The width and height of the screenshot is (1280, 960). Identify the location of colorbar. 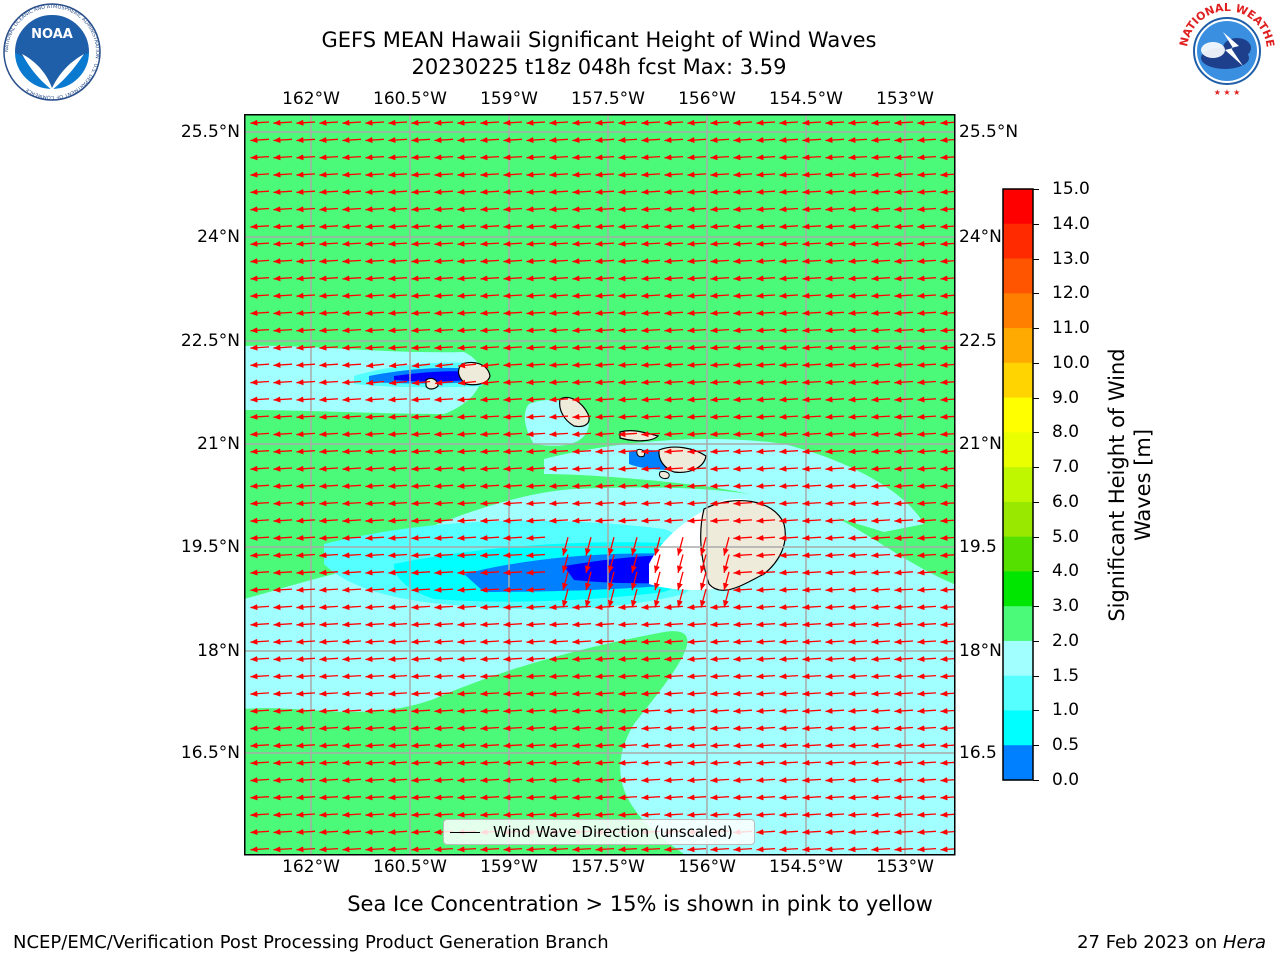
(1018, 484).